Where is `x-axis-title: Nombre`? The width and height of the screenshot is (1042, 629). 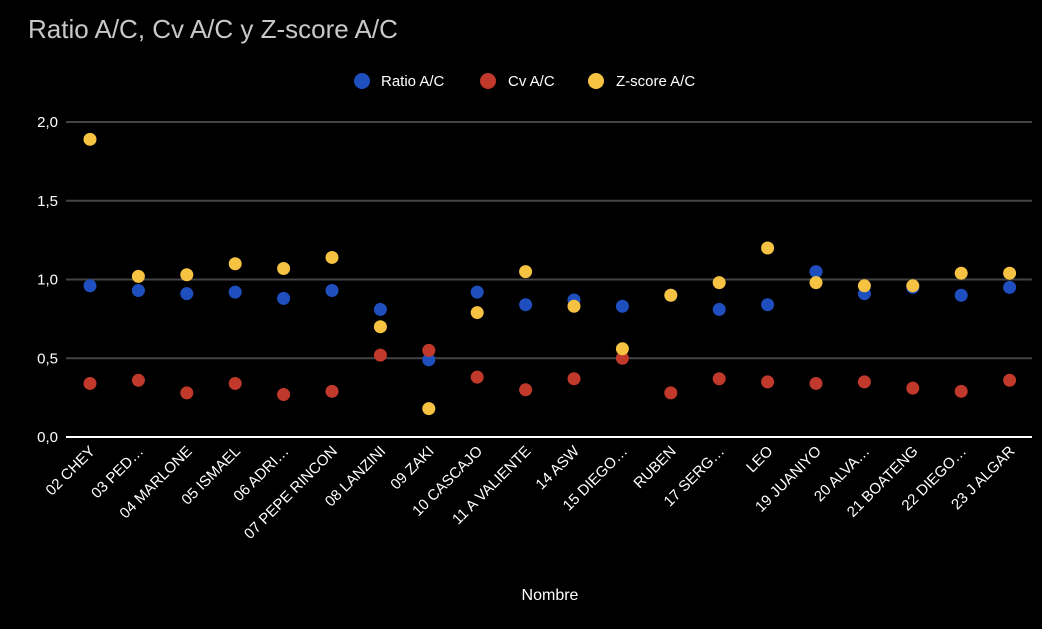 x-axis-title: Nombre is located at coordinates (550, 595).